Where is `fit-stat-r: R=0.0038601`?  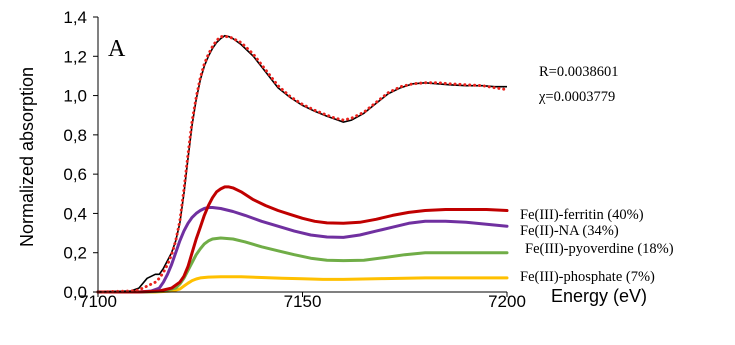
fit-stat-r: R=0.0038601 is located at coordinates (578, 72).